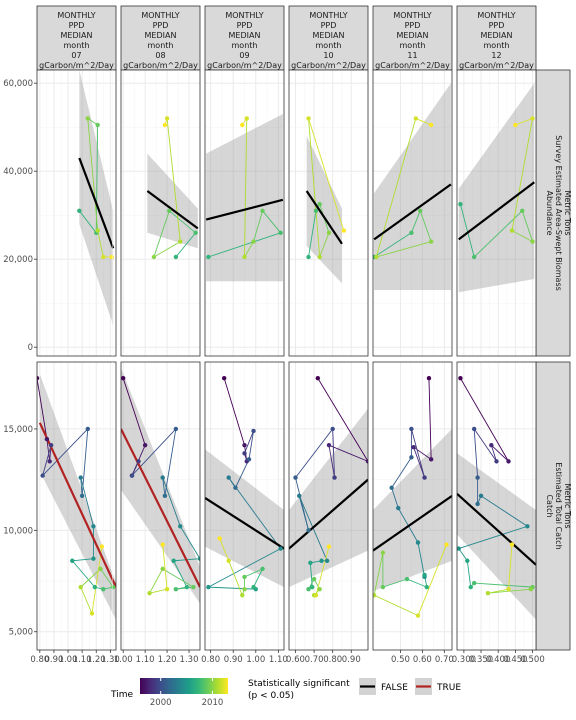 The width and height of the screenshot is (576, 720). I want to click on y-tick-label: 15,000, so click(18, 430).